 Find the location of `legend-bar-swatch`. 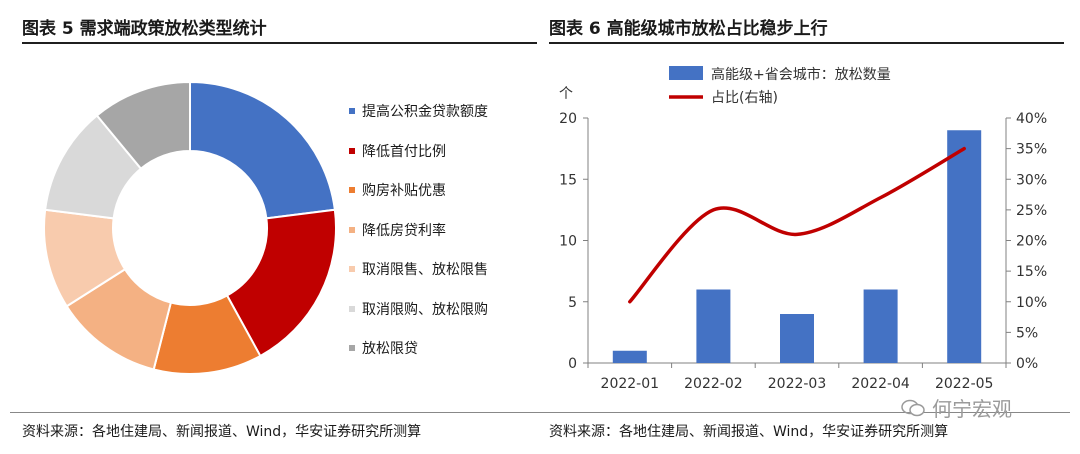

legend-bar-swatch is located at coordinates (686, 73).